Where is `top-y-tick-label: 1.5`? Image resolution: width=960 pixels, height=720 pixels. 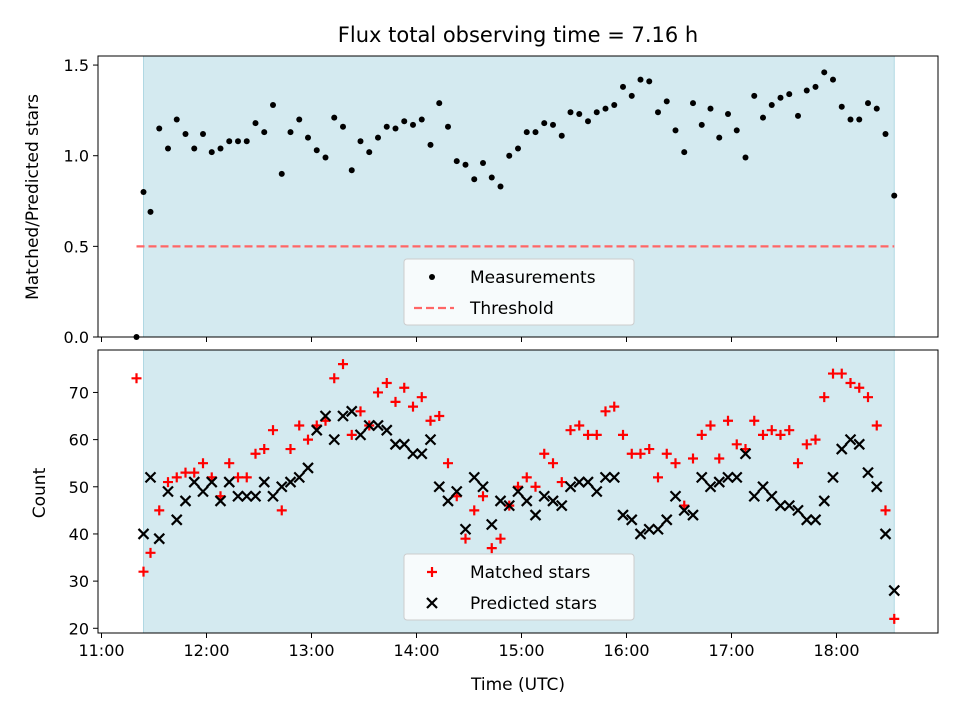 top-y-tick-label: 1.5 is located at coordinates (76, 65).